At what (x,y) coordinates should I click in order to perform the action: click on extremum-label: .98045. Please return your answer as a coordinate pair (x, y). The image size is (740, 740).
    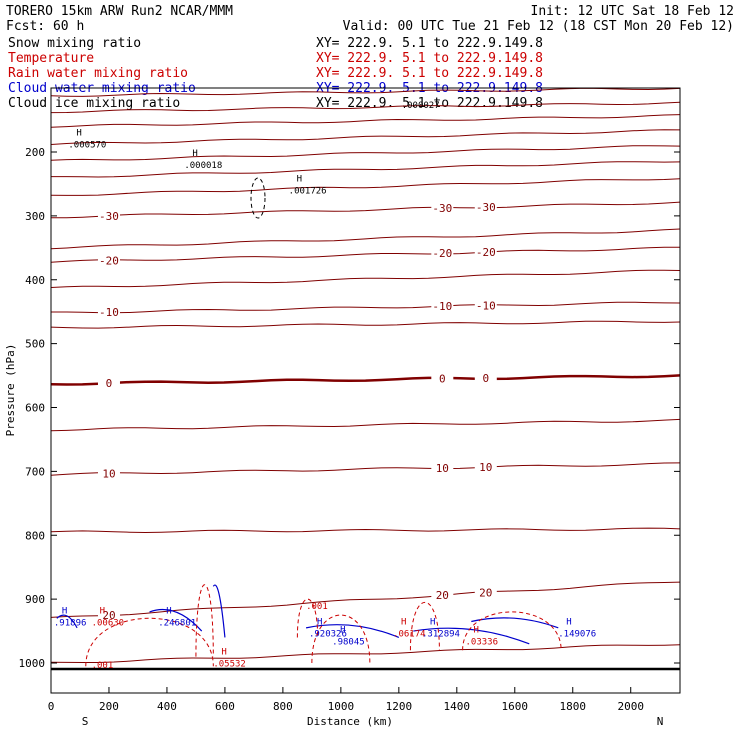
    Looking at the image, I should click on (348, 643).